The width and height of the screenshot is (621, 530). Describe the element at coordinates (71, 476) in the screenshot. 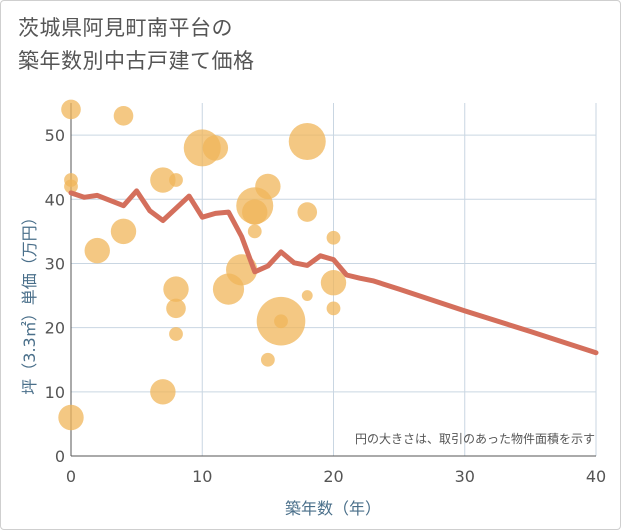

I see `x-tick-label: 0` at that location.